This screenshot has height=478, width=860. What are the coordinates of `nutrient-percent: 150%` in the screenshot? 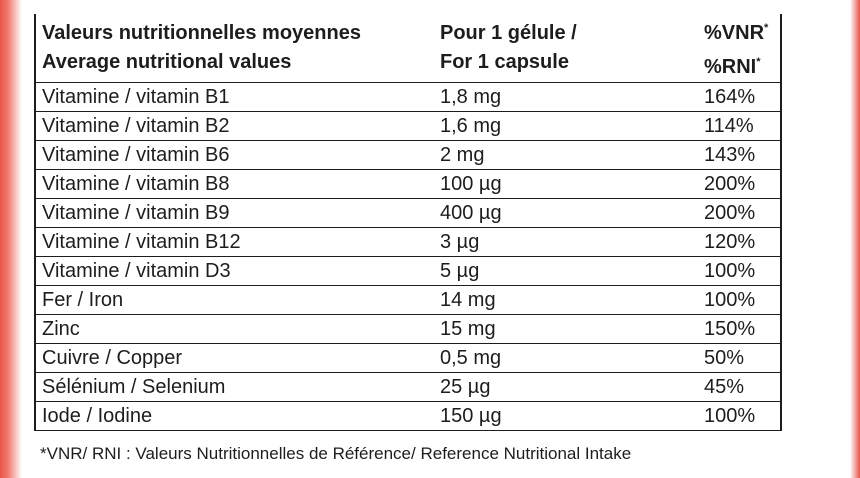 It's located at (739, 329).